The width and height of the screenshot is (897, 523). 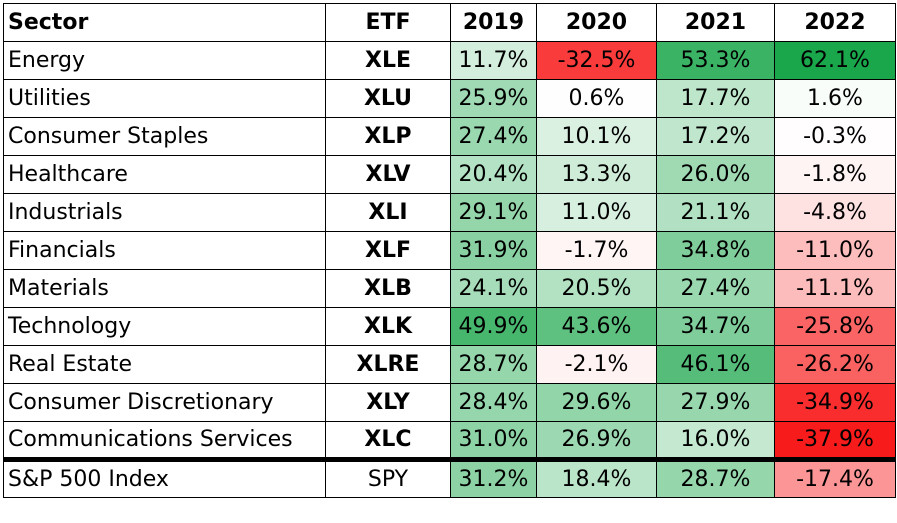 What do you see at coordinates (493, 364) in the screenshot?
I see `return-cell-2019: 28.7%` at bounding box center [493, 364].